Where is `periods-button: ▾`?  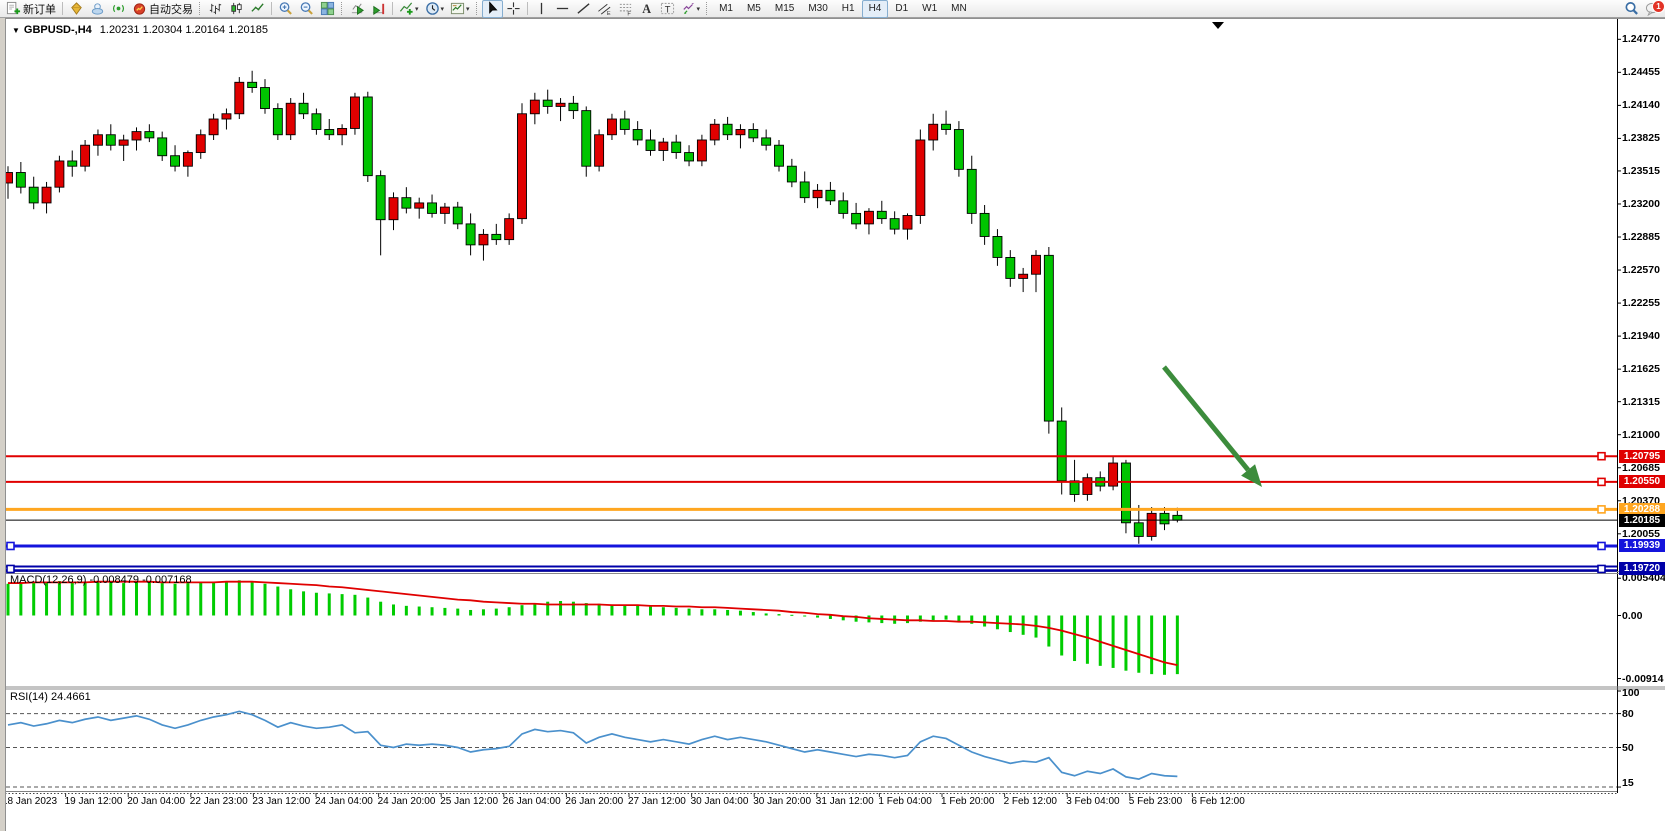 periods-button: ▾ is located at coordinates (435, 9).